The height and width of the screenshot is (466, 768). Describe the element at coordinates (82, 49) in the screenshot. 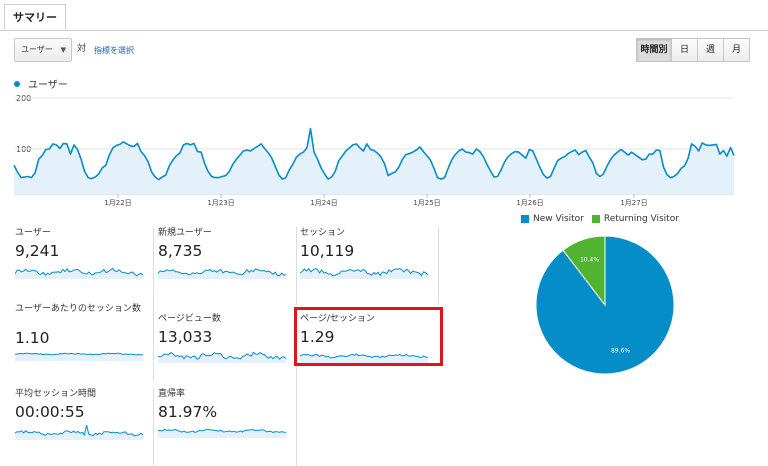

I see `vs-label: 対` at that location.